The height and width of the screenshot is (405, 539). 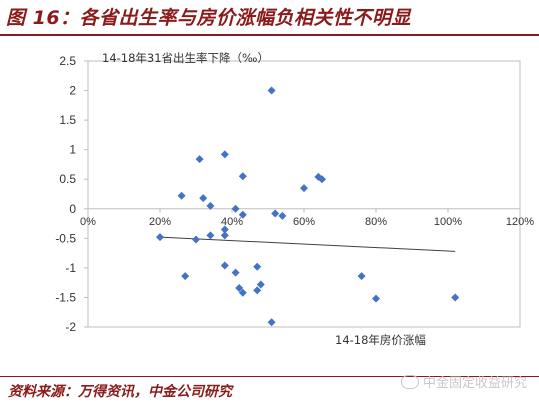 What do you see at coordinates (120, 392) in the screenshot?
I see `source-note: 资料来源：万得资讯，中金公司研究` at bounding box center [120, 392].